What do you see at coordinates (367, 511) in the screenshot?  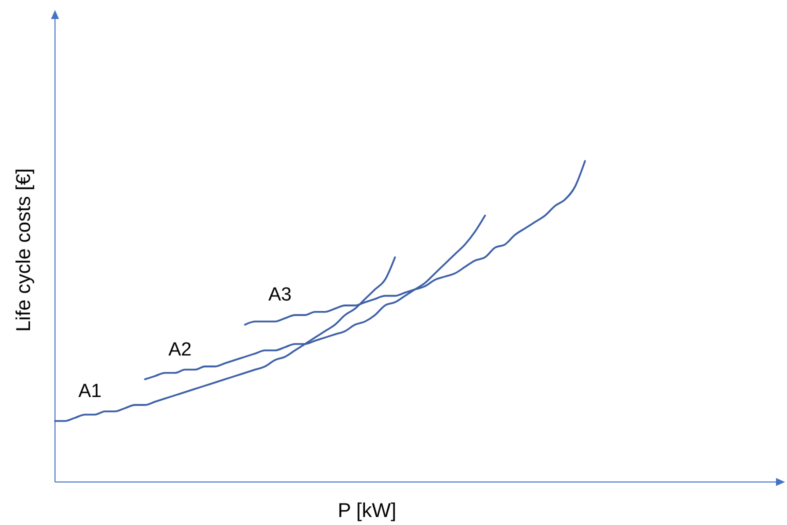 I see `x-axis-title: P [kW]` at bounding box center [367, 511].